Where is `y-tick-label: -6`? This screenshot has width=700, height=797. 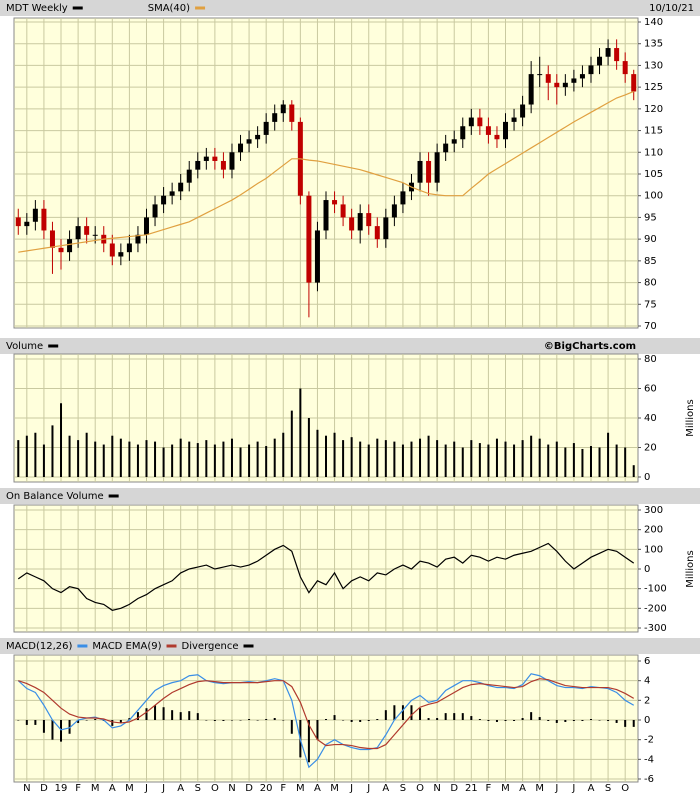
y-tick-label: -6 is located at coordinates (649, 779).